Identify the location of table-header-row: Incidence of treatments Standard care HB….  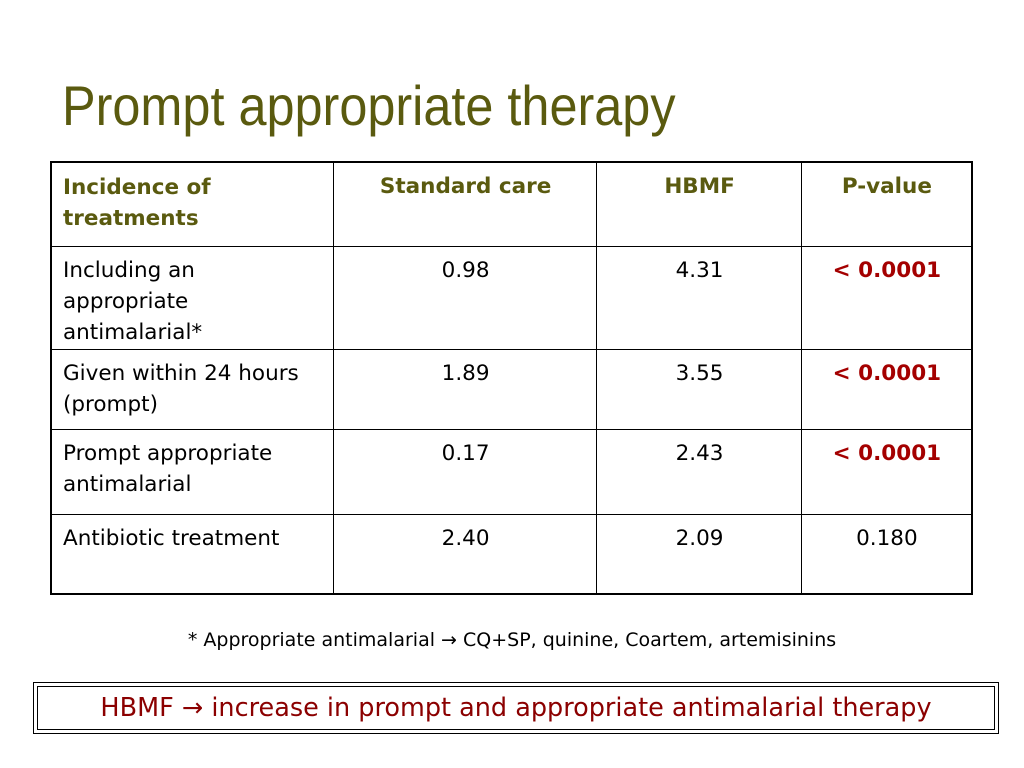
(511, 204).